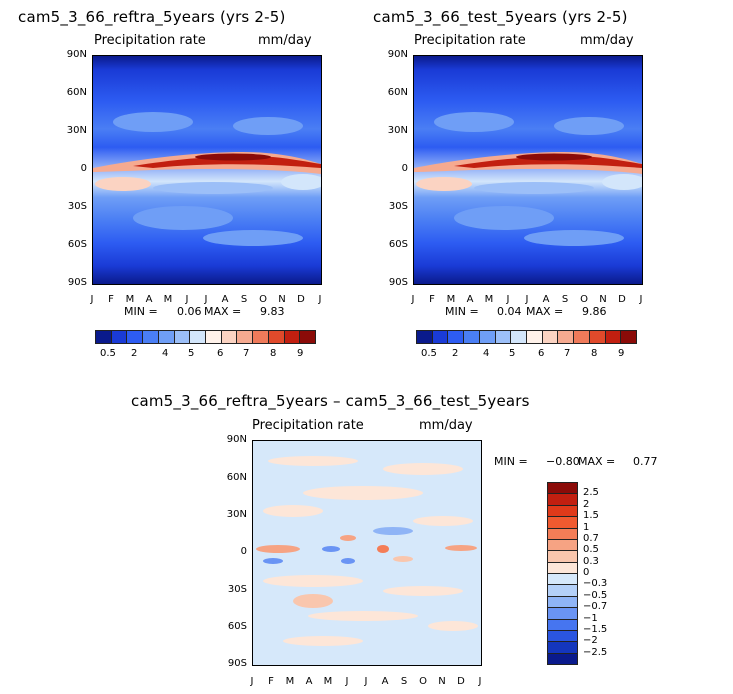  Describe the element at coordinates (621, 353) in the screenshot. I see `colorbar-label: 9` at that location.